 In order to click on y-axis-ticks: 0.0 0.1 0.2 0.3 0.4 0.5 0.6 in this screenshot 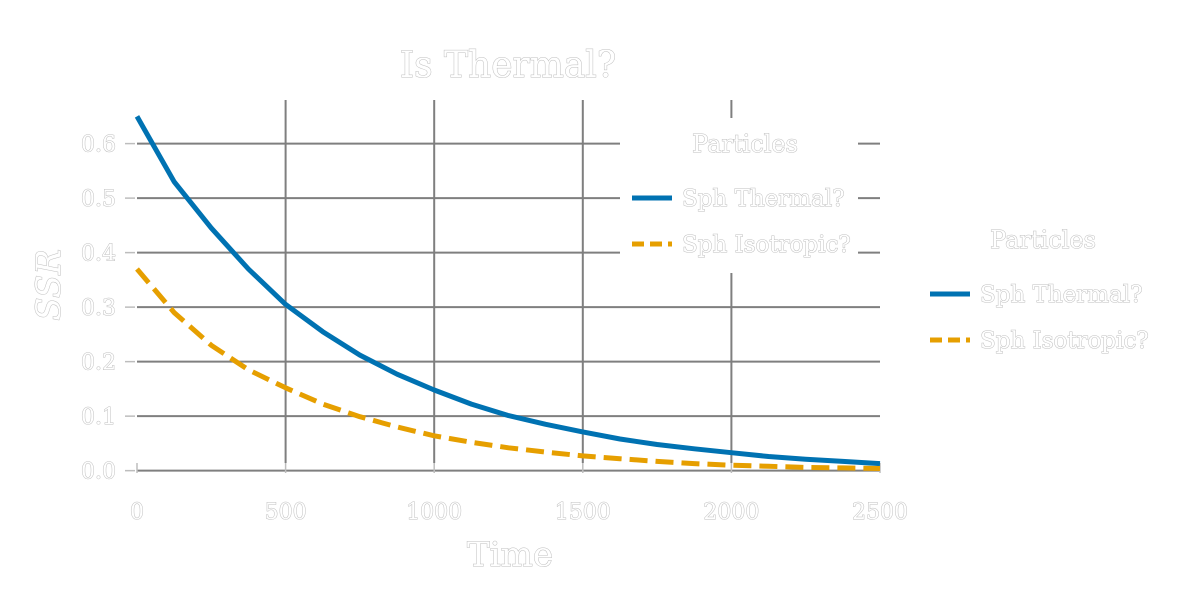, I will do `click(108, 308)`.